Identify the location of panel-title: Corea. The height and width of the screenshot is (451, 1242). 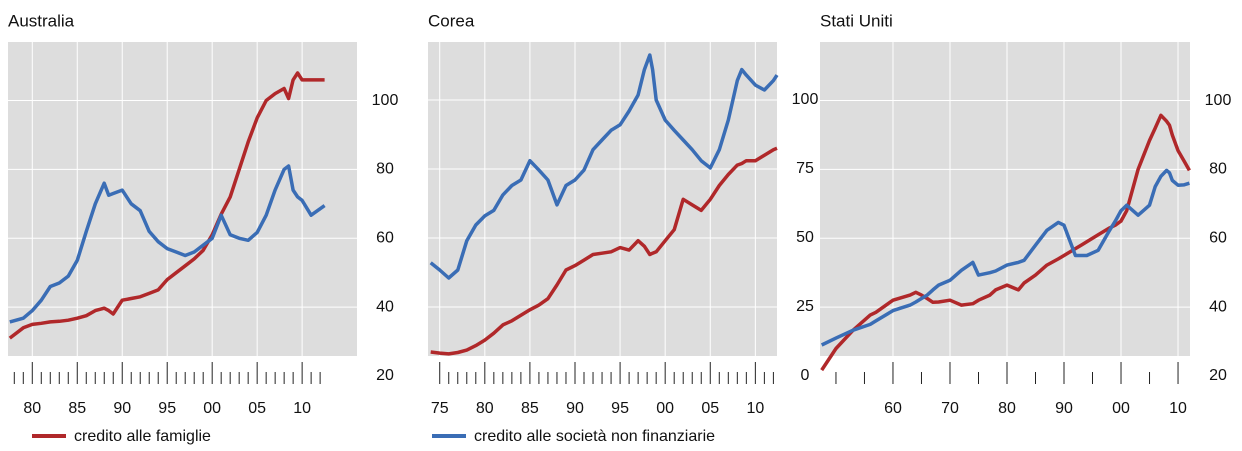
(451, 20).